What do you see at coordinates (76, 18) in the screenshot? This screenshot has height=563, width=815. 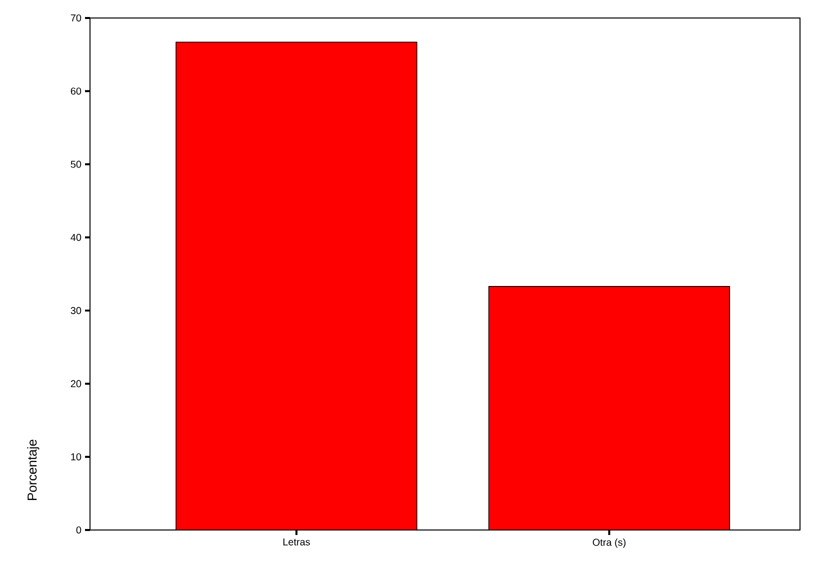 I see `y-tick-label: 70` at bounding box center [76, 18].